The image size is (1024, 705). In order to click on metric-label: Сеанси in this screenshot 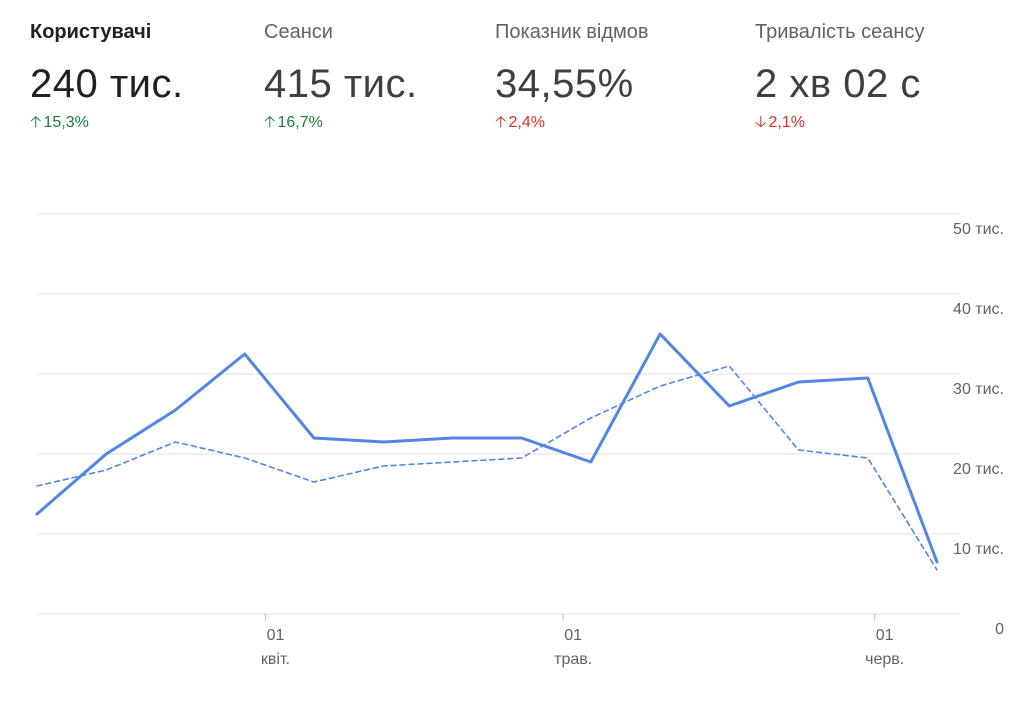, I will do `click(298, 32)`.